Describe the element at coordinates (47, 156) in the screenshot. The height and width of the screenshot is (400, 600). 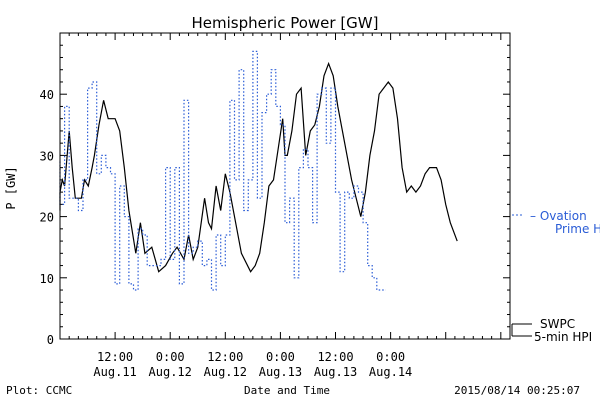
I see `y-tick-label: 30` at that location.